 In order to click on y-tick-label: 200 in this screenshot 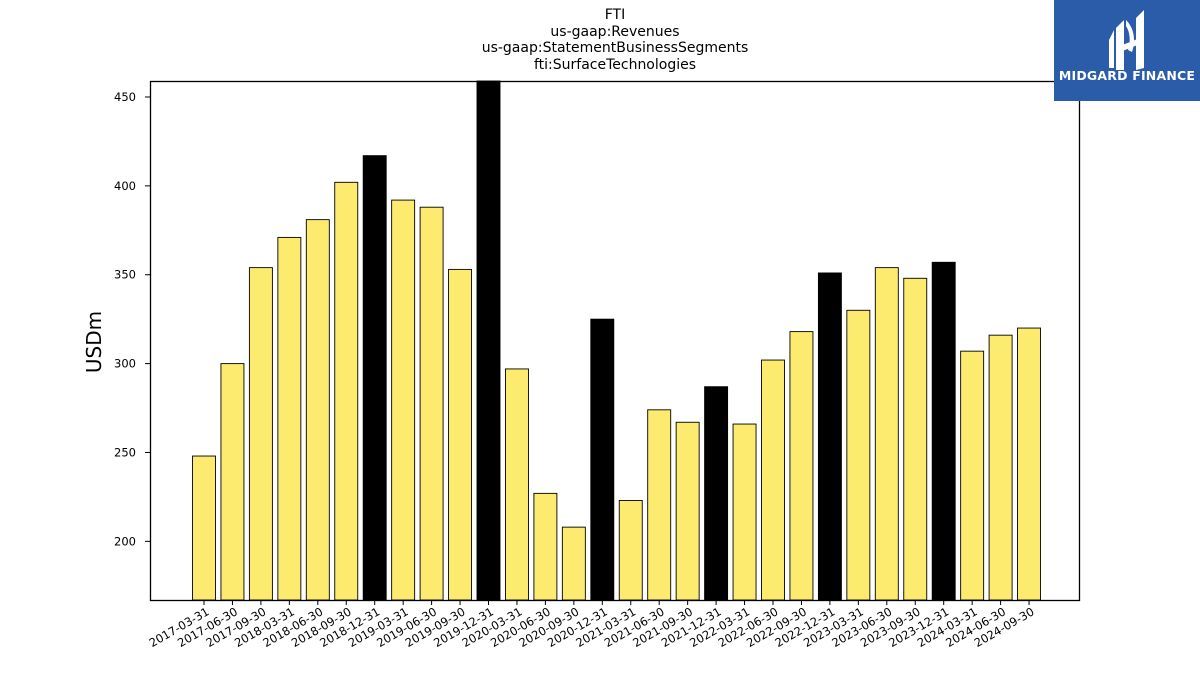, I will do `click(125, 541)`.